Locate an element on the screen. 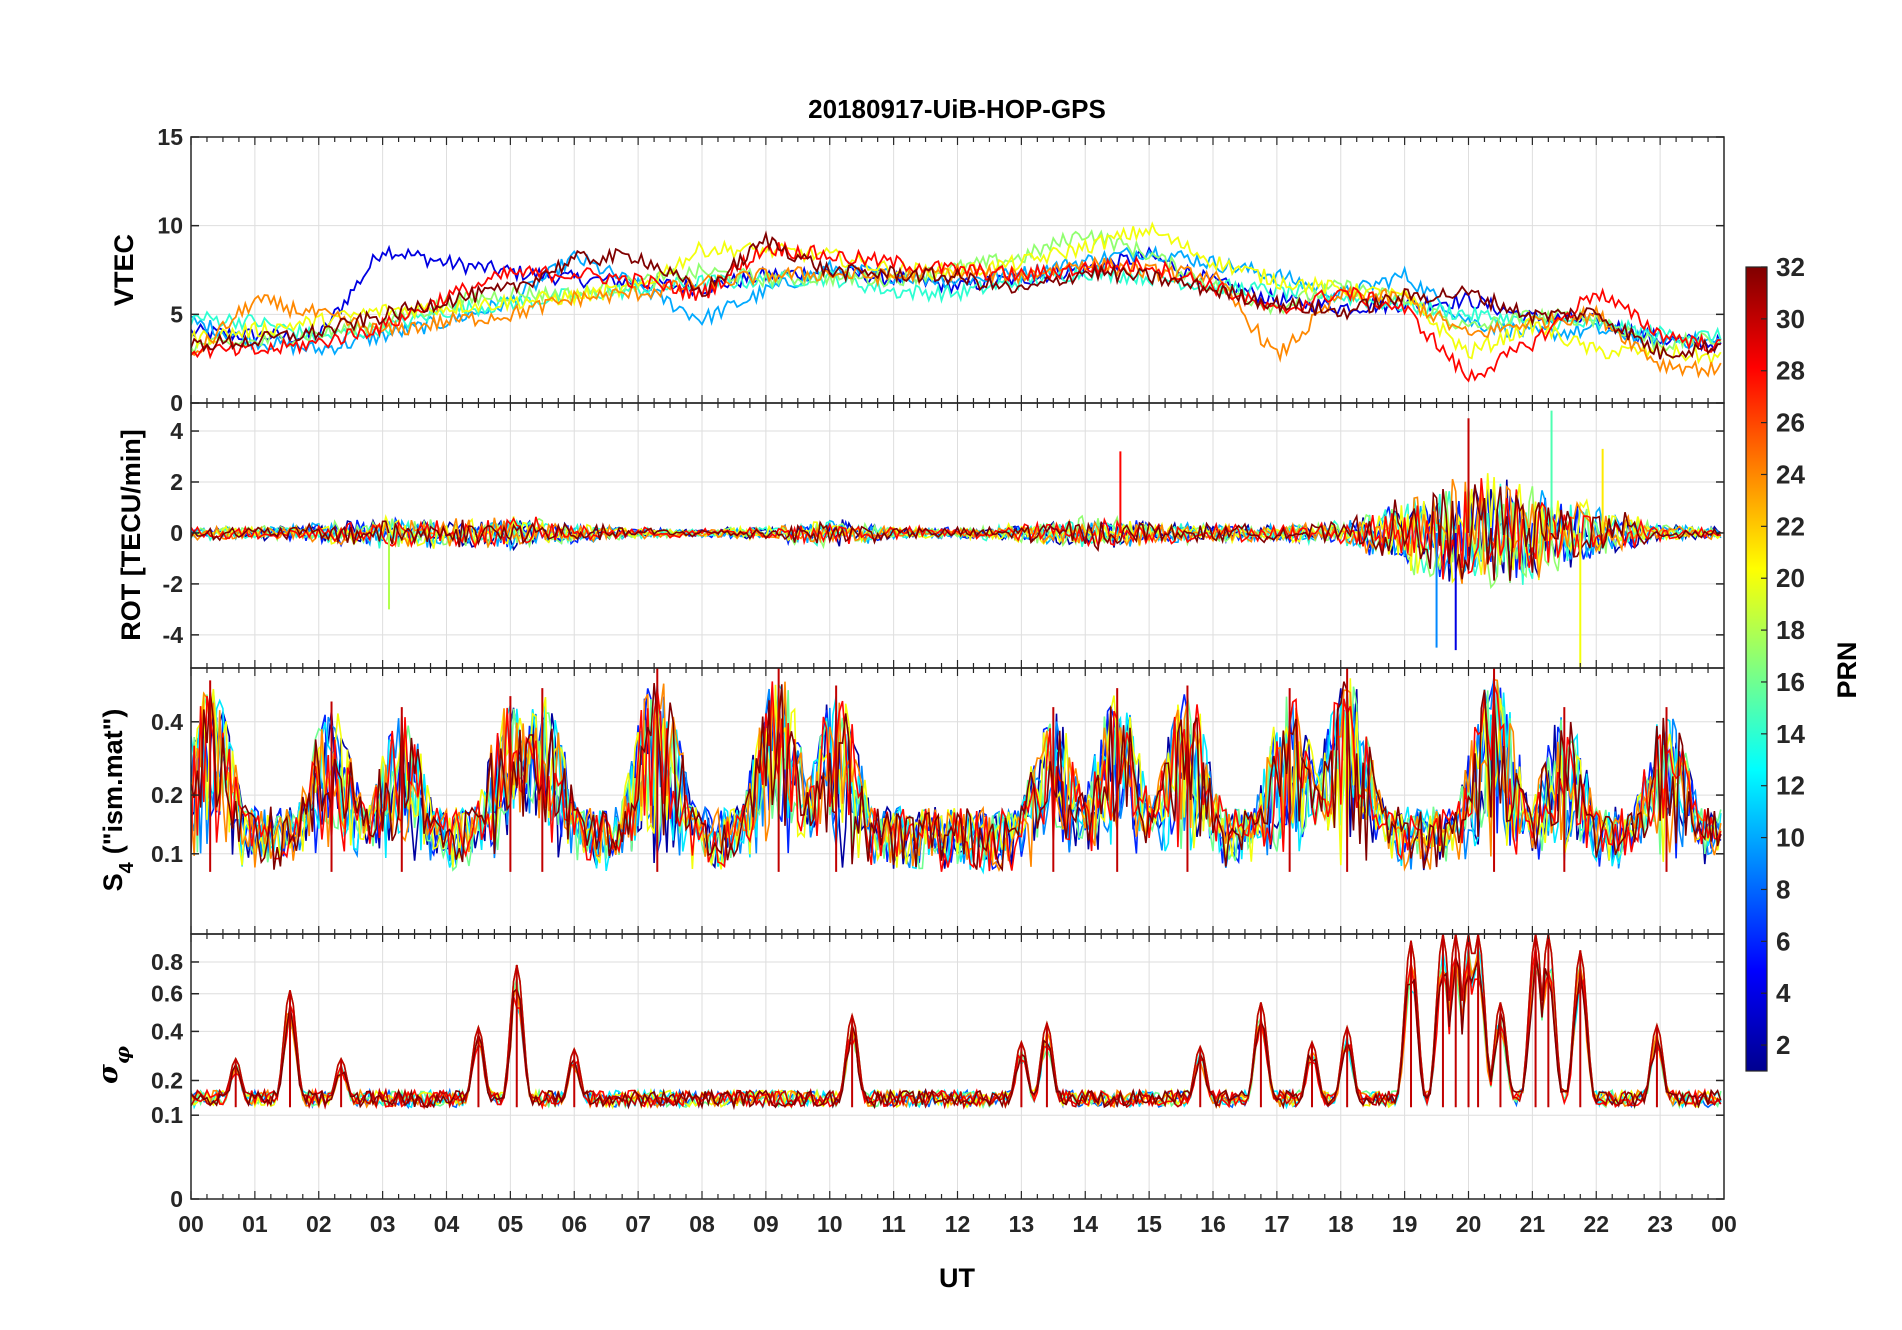 The width and height of the screenshot is (1902, 1330). chart-title: 20180917-UiB-HOP-GPS is located at coordinates (957, 109).